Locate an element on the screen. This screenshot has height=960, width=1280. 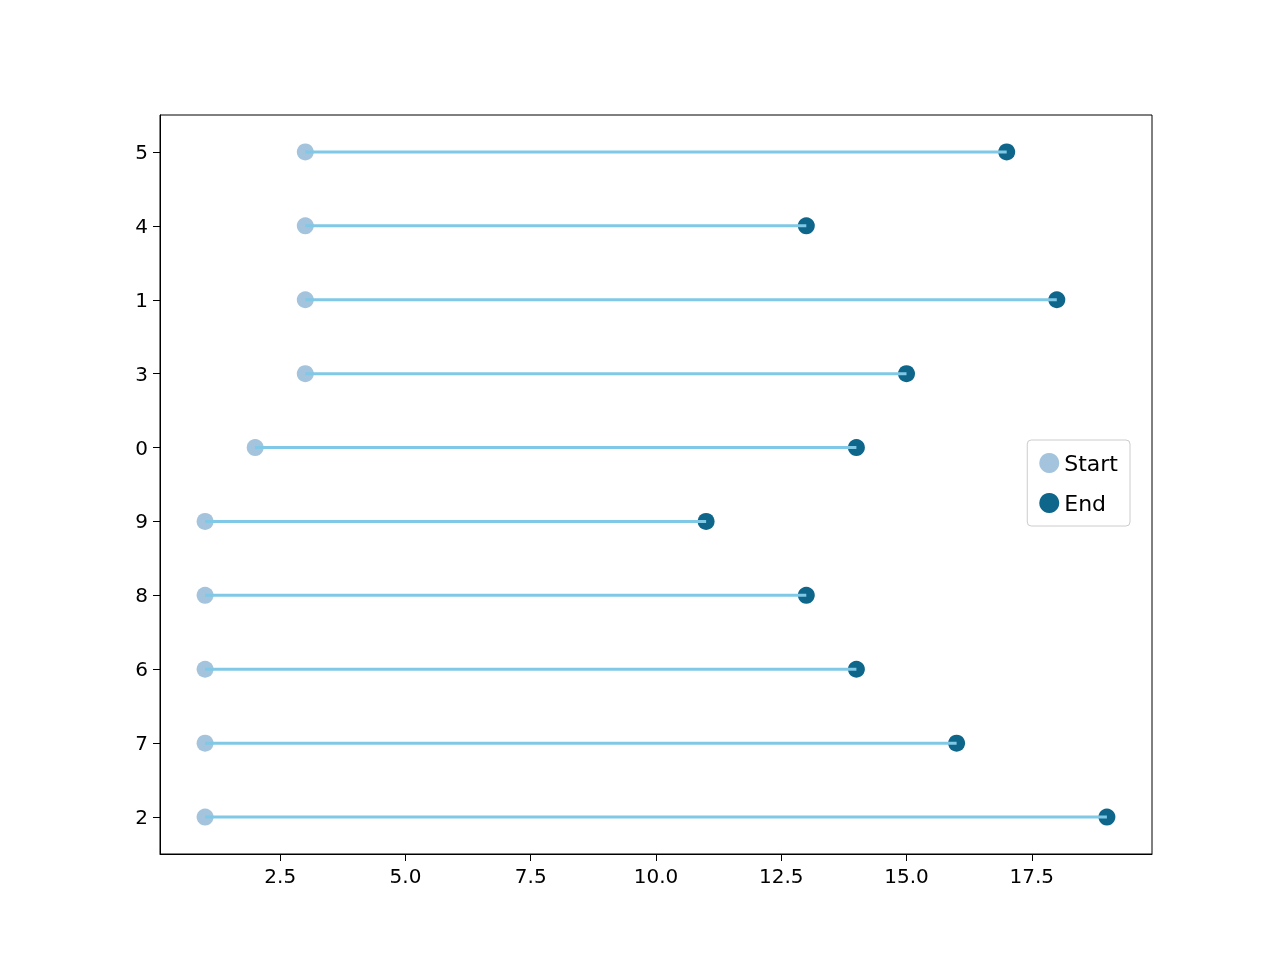
x-tick-label: 5.0 is located at coordinates (405, 876).